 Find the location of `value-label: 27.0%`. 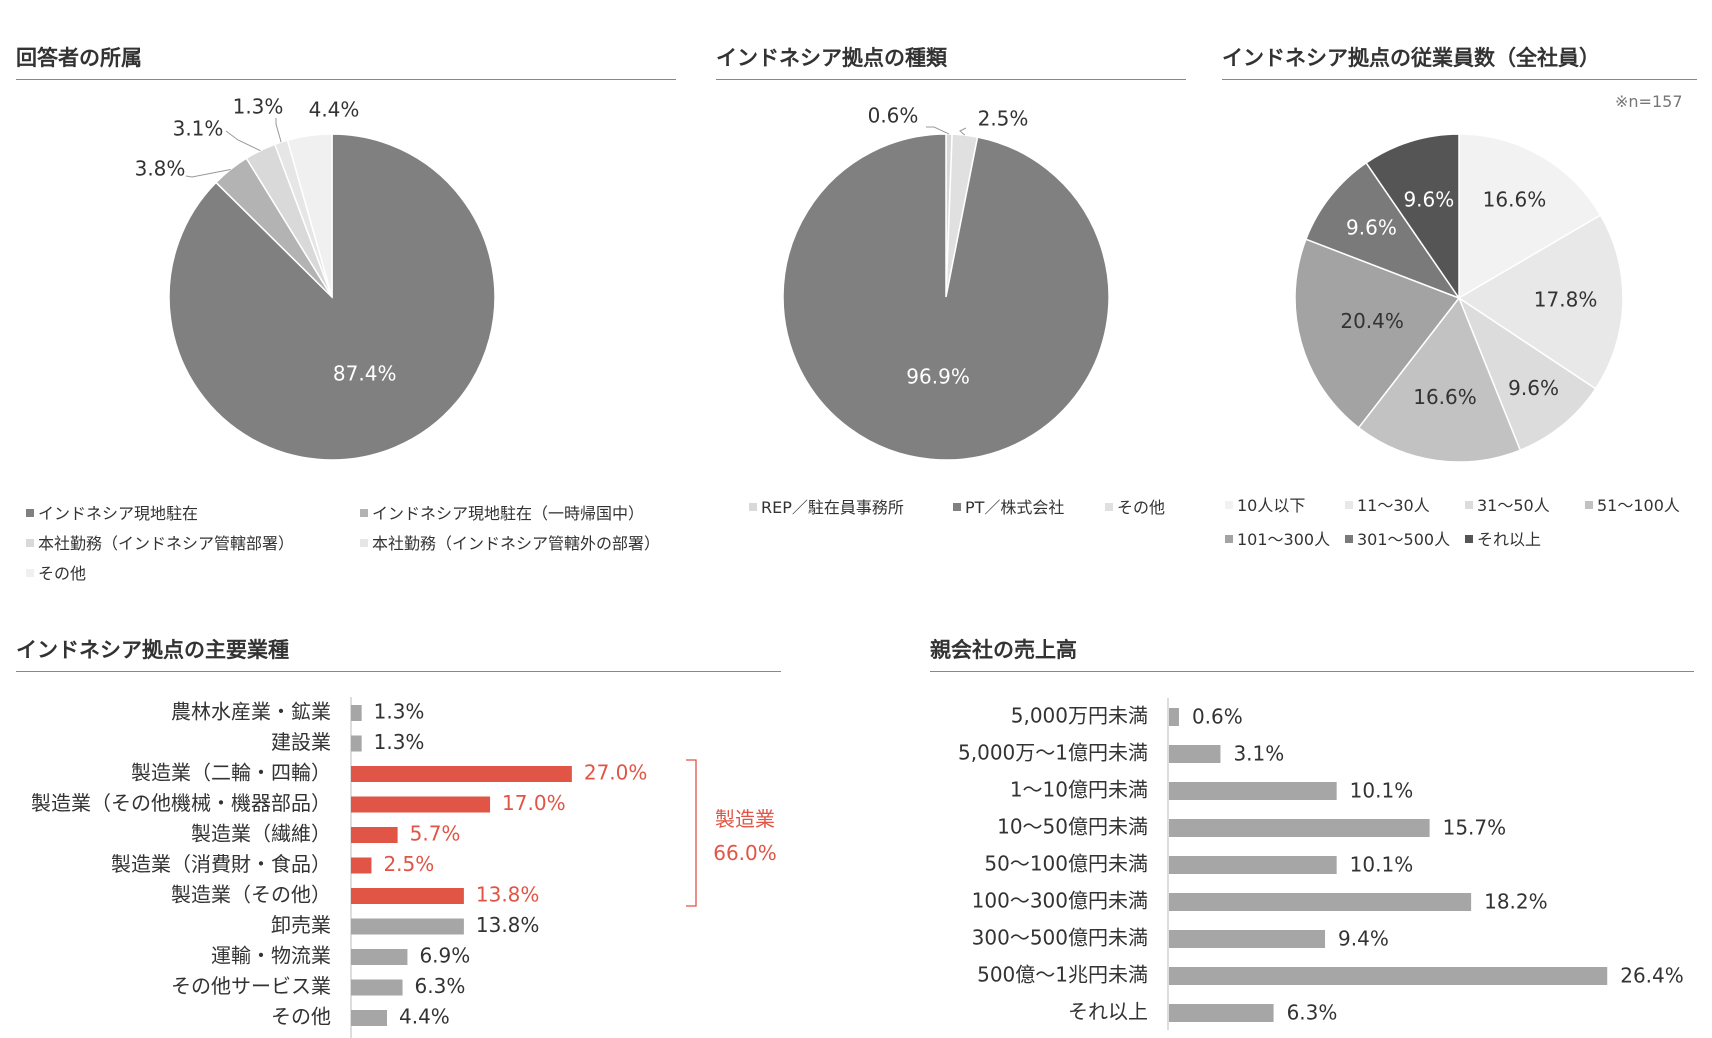

value-label: 27.0% is located at coordinates (616, 773).